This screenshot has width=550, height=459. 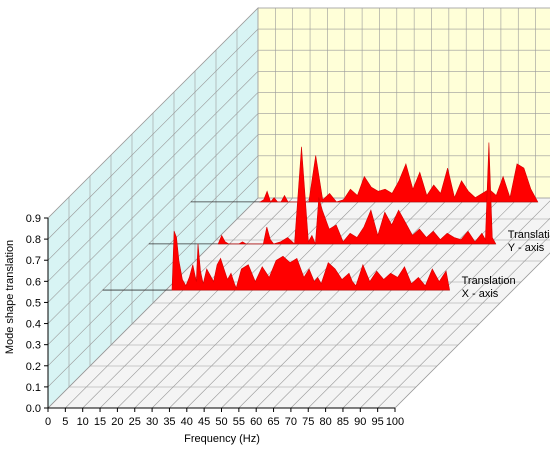 I want to click on series-label-line: X - axis, so click(x=480, y=294).